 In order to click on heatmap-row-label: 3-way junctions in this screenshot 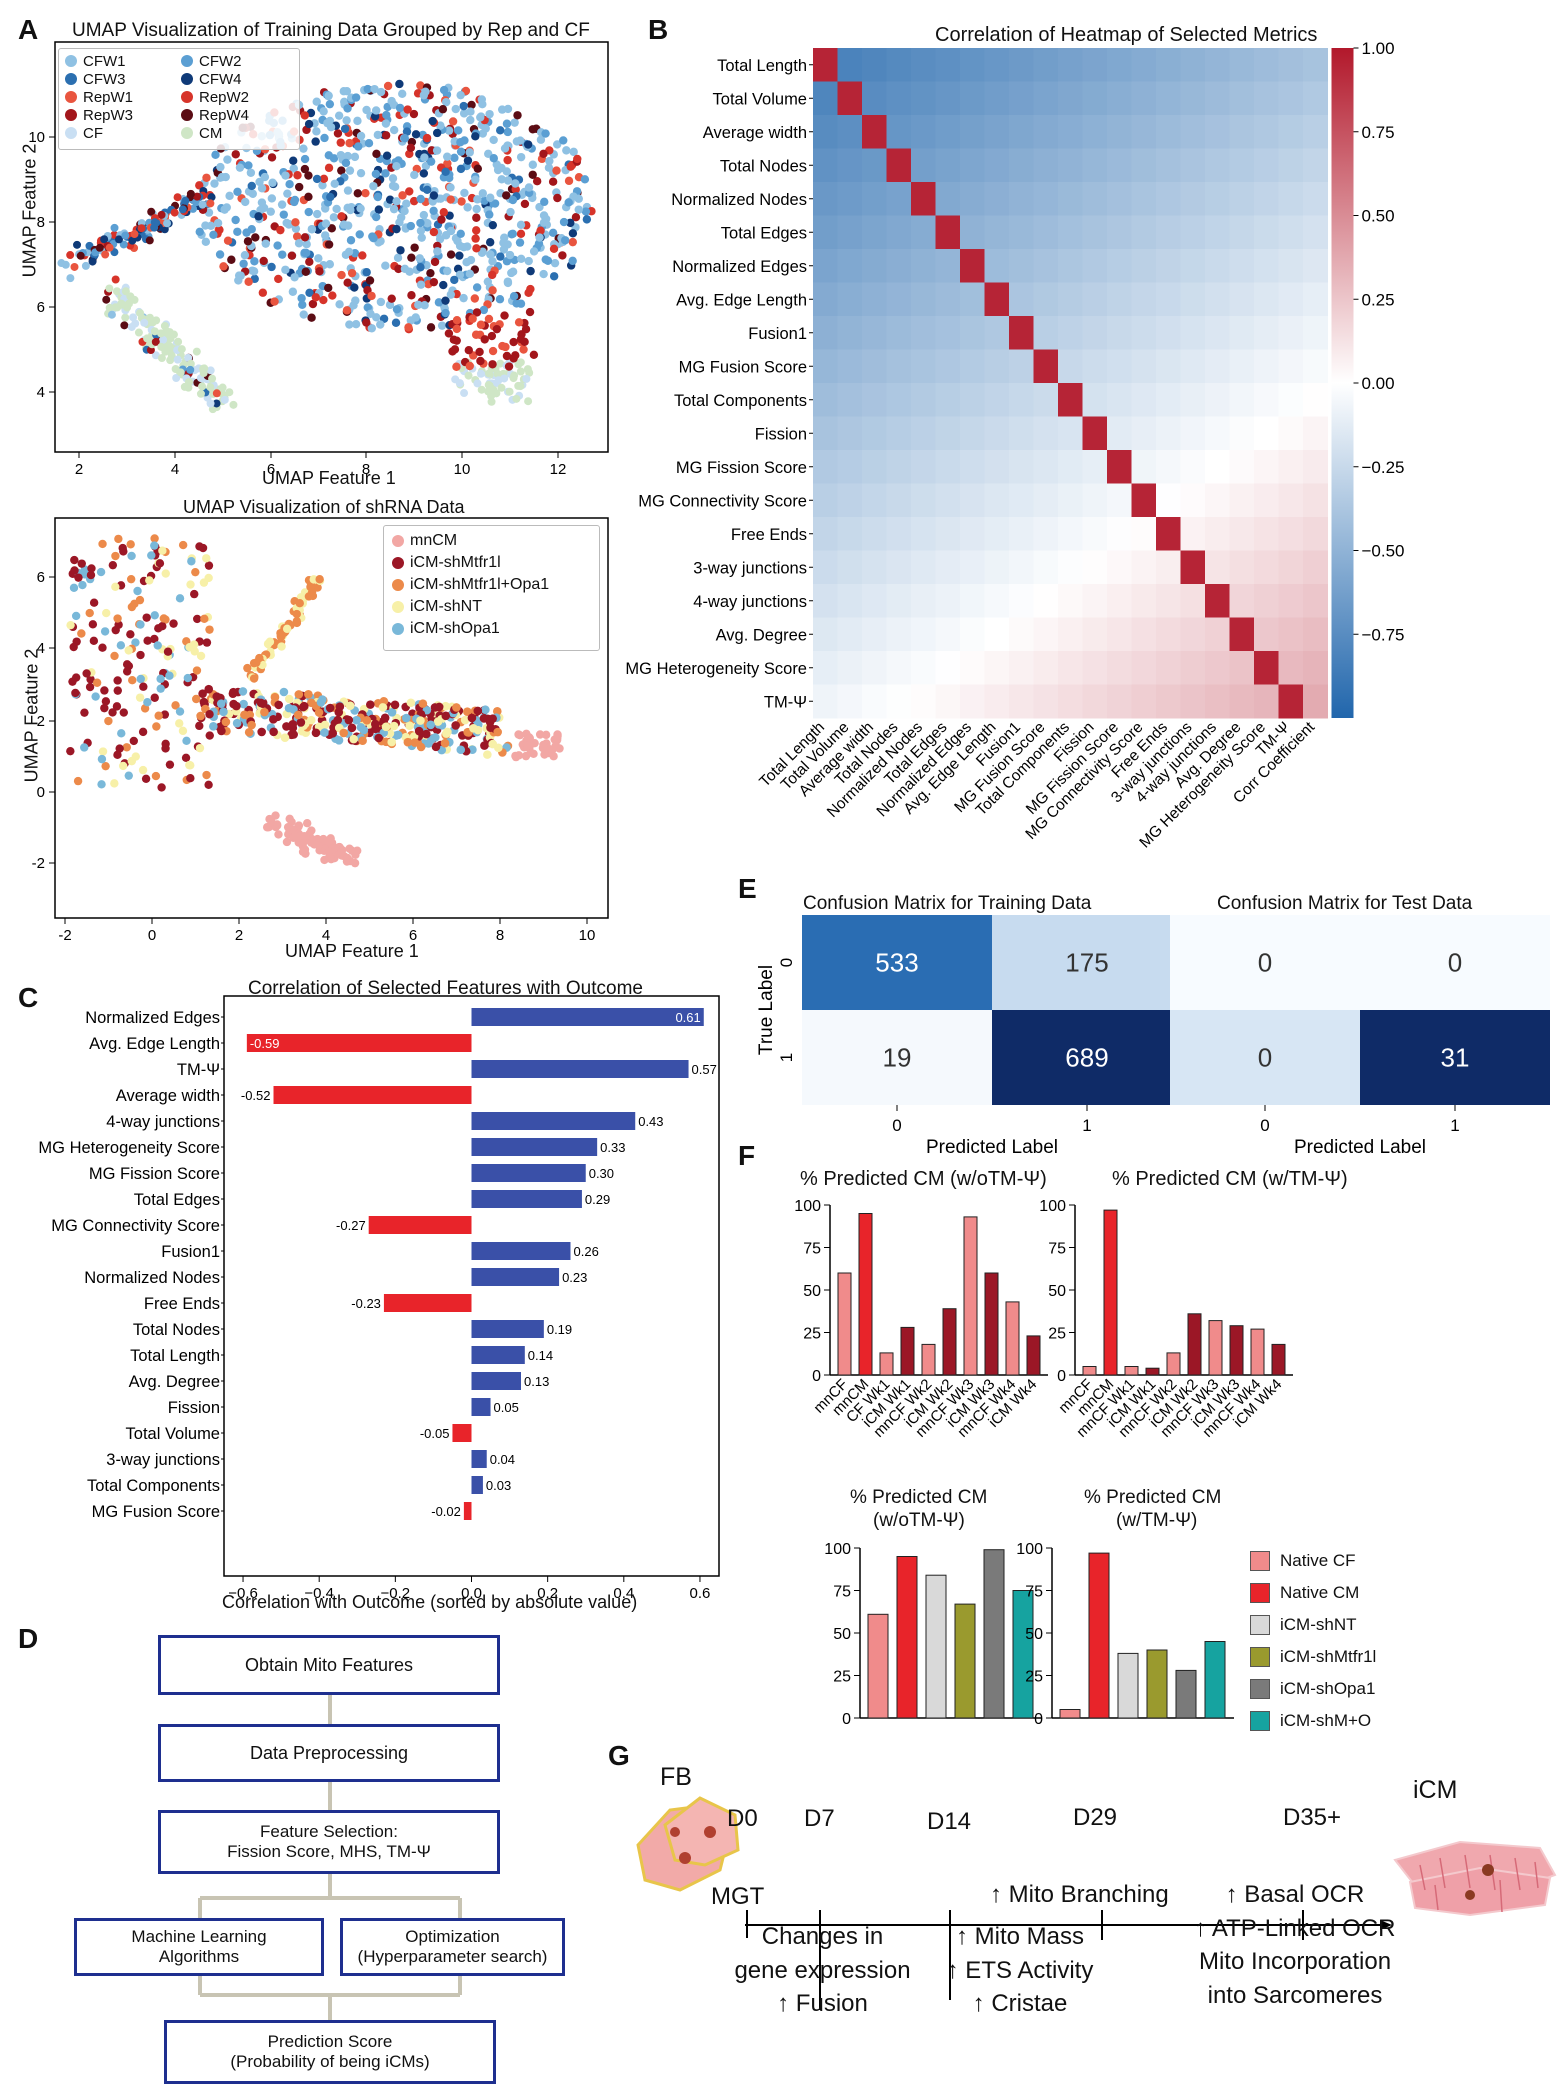, I will do `click(750, 568)`.